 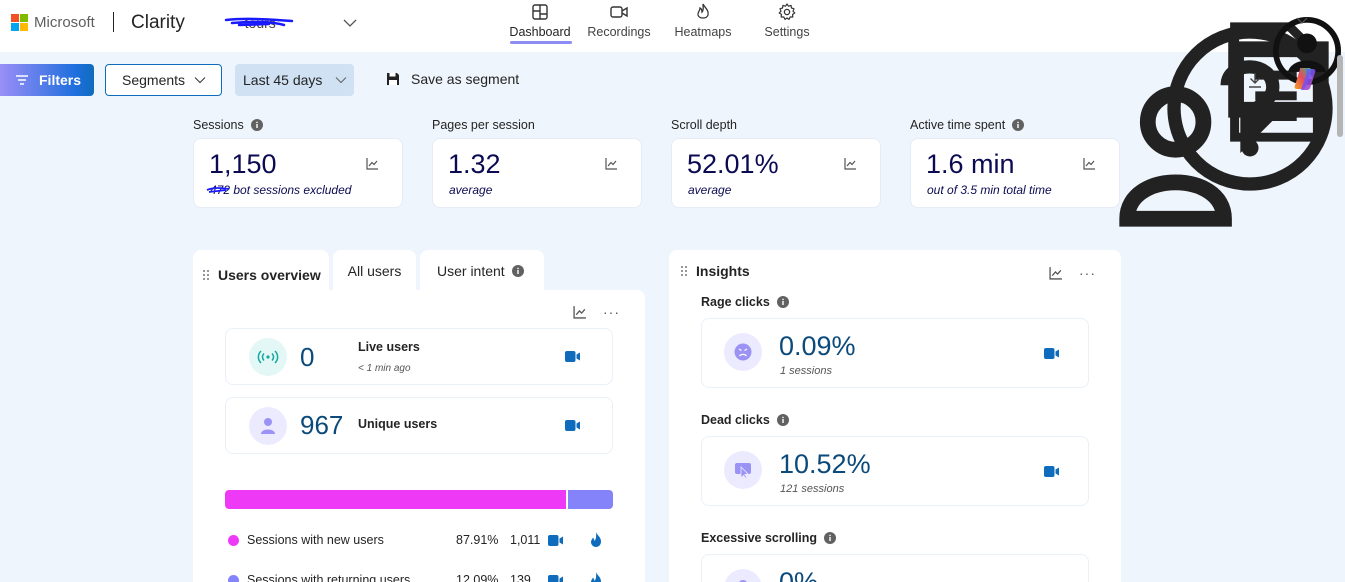 I want to click on insights-header: Insights, so click(x=715, y=271).